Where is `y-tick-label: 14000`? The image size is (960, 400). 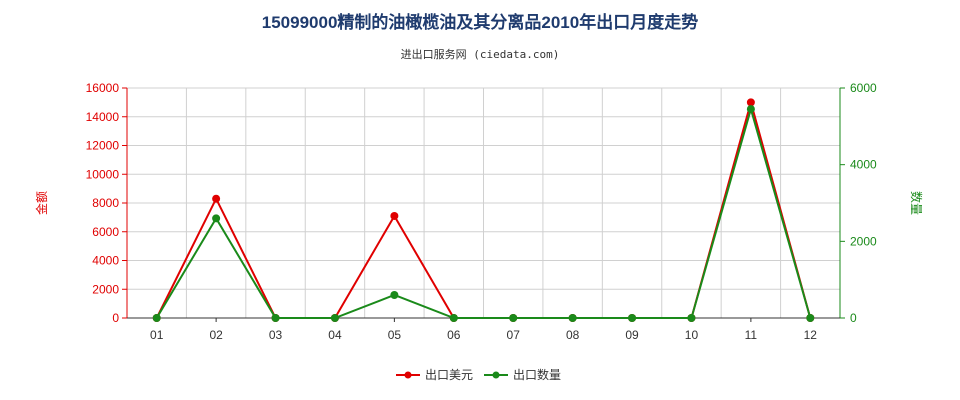 y-tick-label: 14000 is located at coordinates (103, 117).